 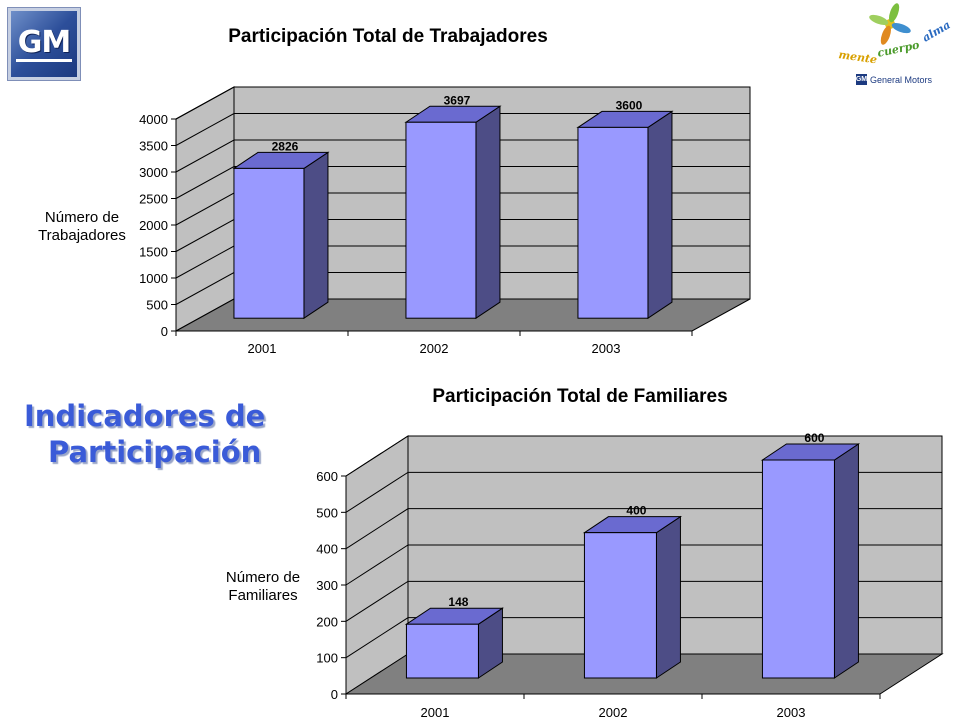 What do you see at coordinates (262, 595) in the screenshot?
I see `y-axis-title-line2: Familiares` at bounding box center [262, 595].